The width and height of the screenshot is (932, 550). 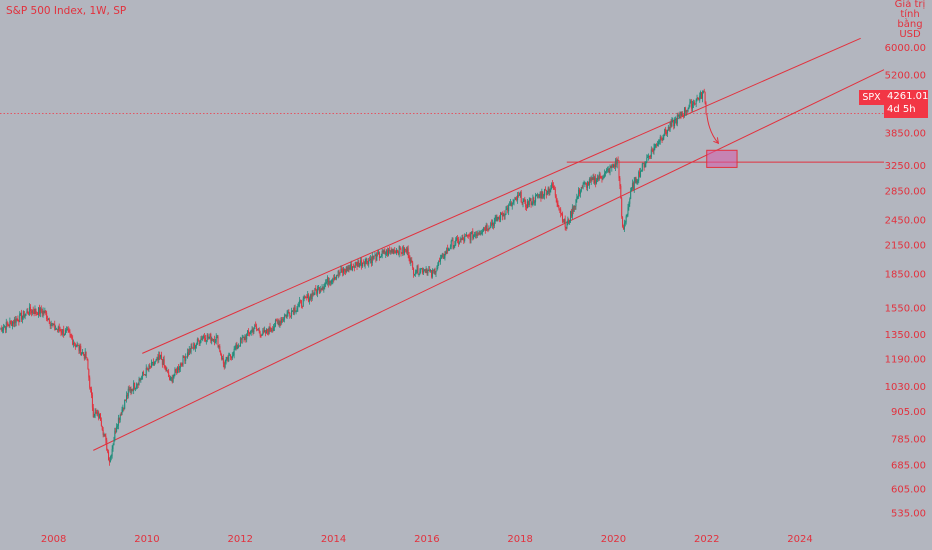 I want to click on currency-code: USD, so click(x=910, y=34).